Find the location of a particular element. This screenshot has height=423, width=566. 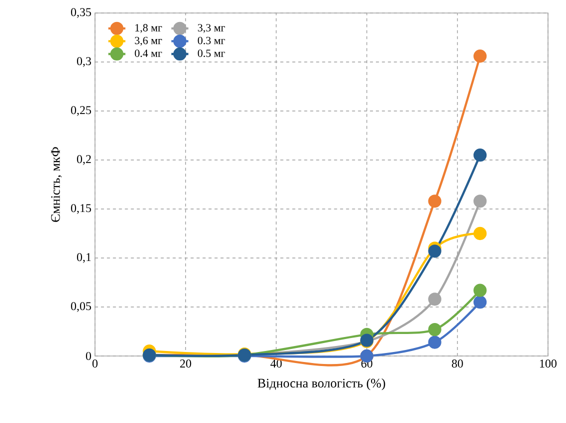

x-tick-label: 0 is located at coordinates (95, 364).